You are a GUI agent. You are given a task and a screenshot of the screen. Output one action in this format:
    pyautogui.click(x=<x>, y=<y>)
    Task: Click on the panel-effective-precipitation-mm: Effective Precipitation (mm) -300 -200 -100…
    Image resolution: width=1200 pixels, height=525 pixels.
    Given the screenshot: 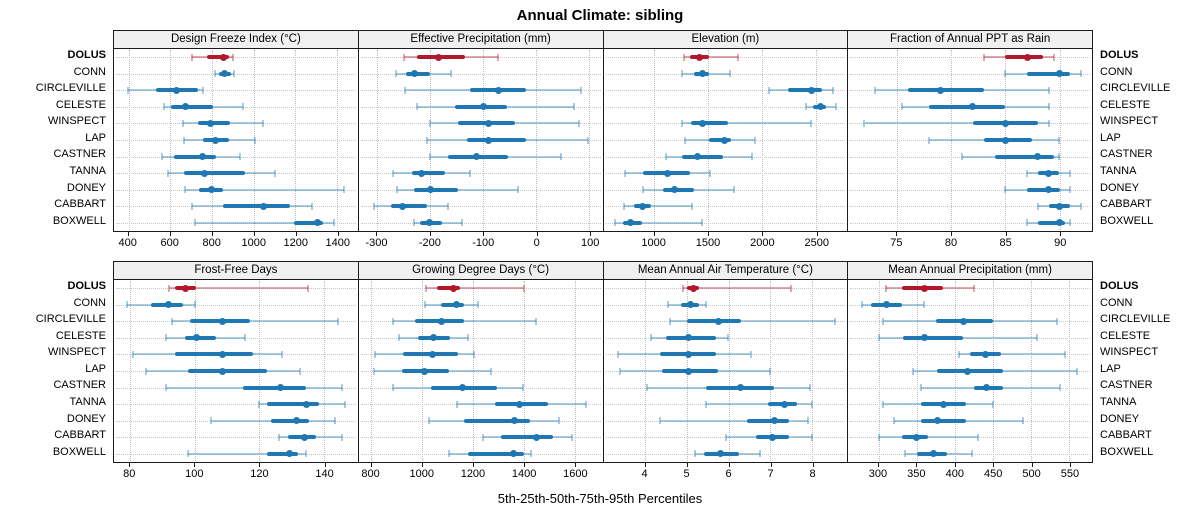 What is the action you would take?
    pyautogui.click(x=480, y=142)
    